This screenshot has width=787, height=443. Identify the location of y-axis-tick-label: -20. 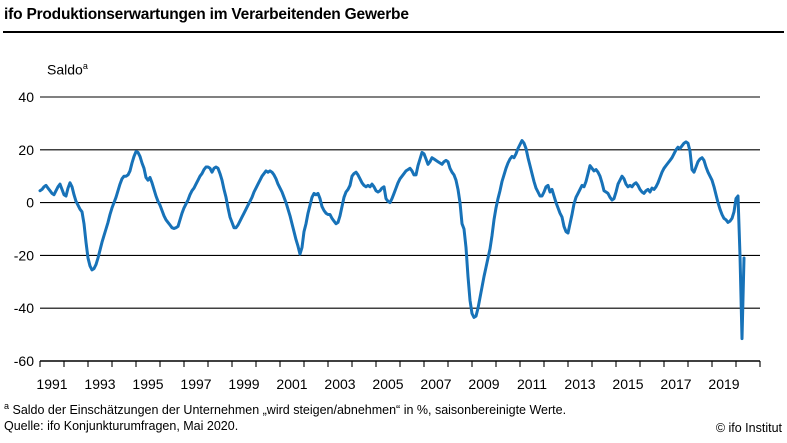
(24, 255).